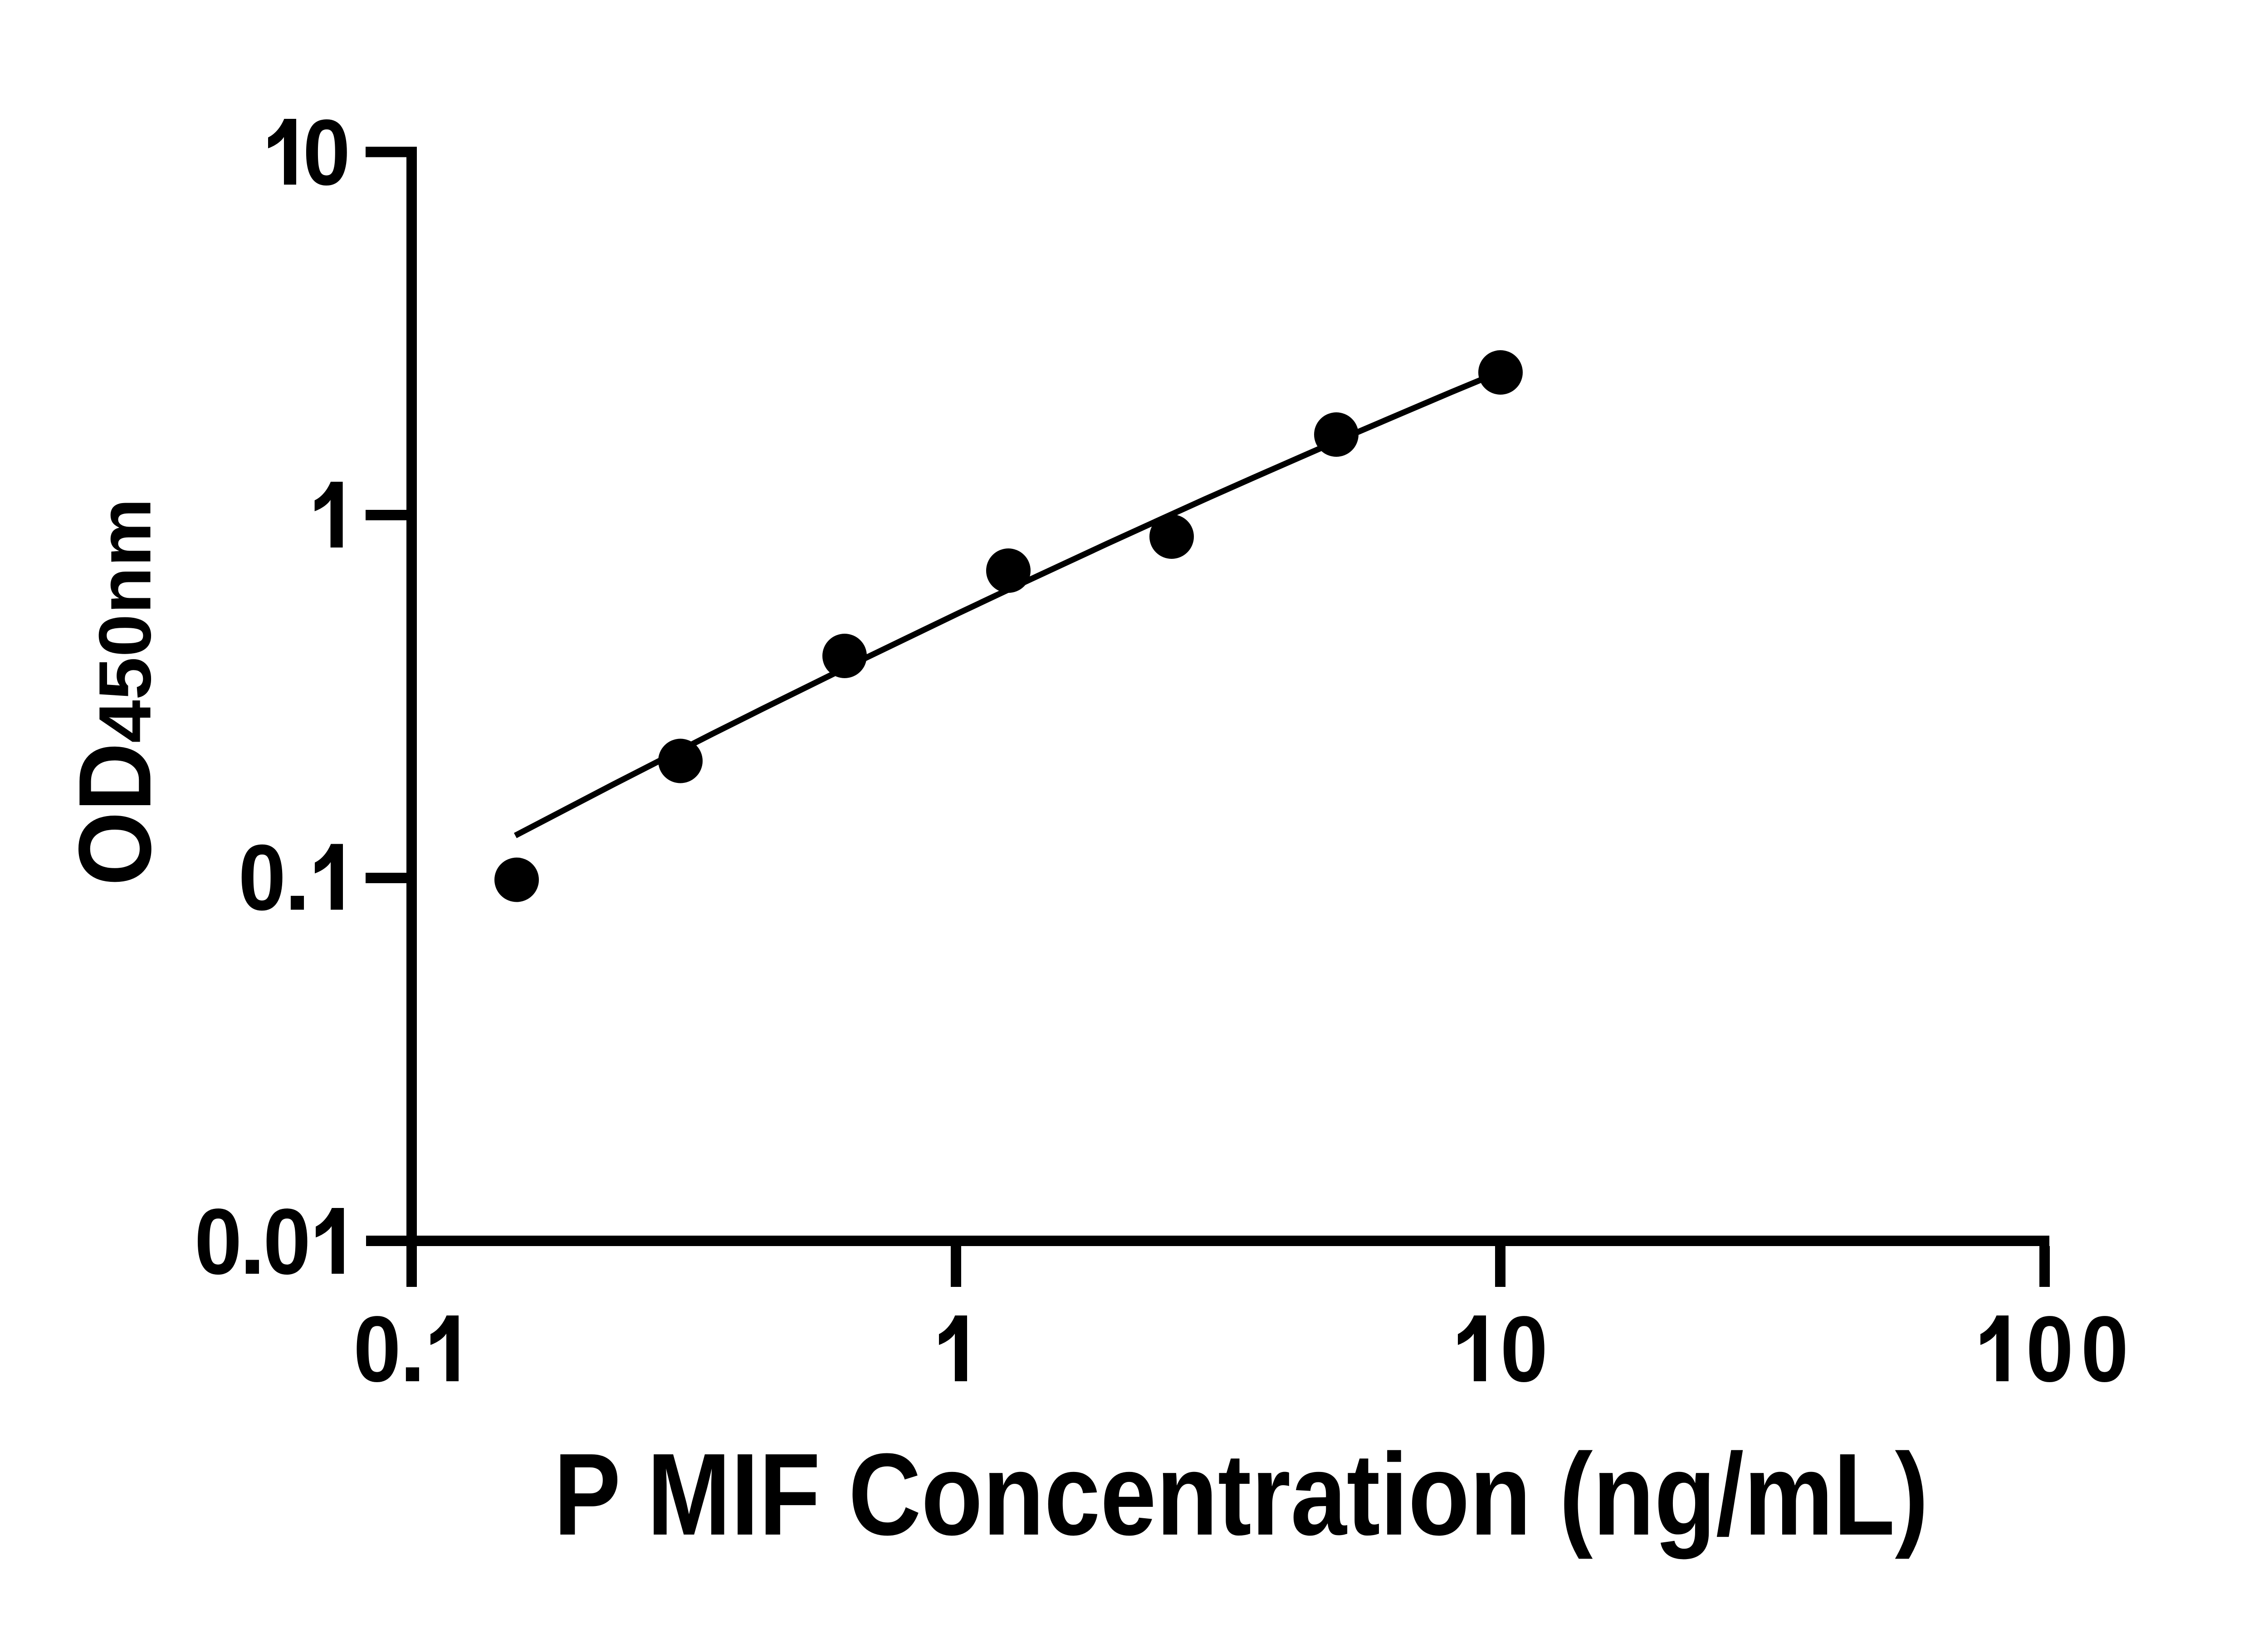 The width and height of the screenshot is (2268, 1633). I want to click on svg-text: P MIF Concentration (ng/mL), so click(1242, 1494).